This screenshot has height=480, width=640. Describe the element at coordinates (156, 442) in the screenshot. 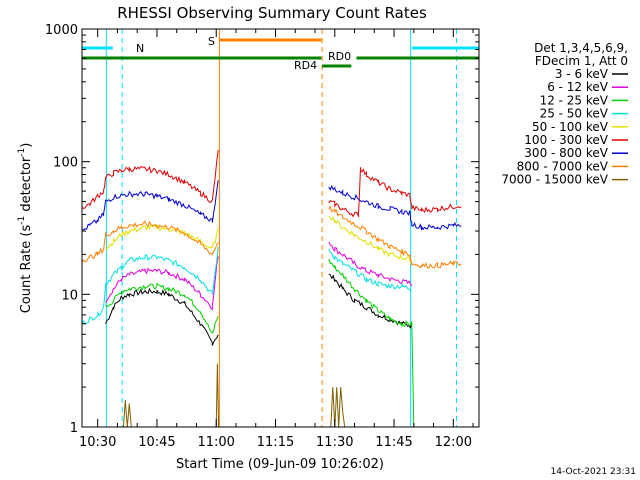

I see `x-tick-label-1: 10:45` at that location.